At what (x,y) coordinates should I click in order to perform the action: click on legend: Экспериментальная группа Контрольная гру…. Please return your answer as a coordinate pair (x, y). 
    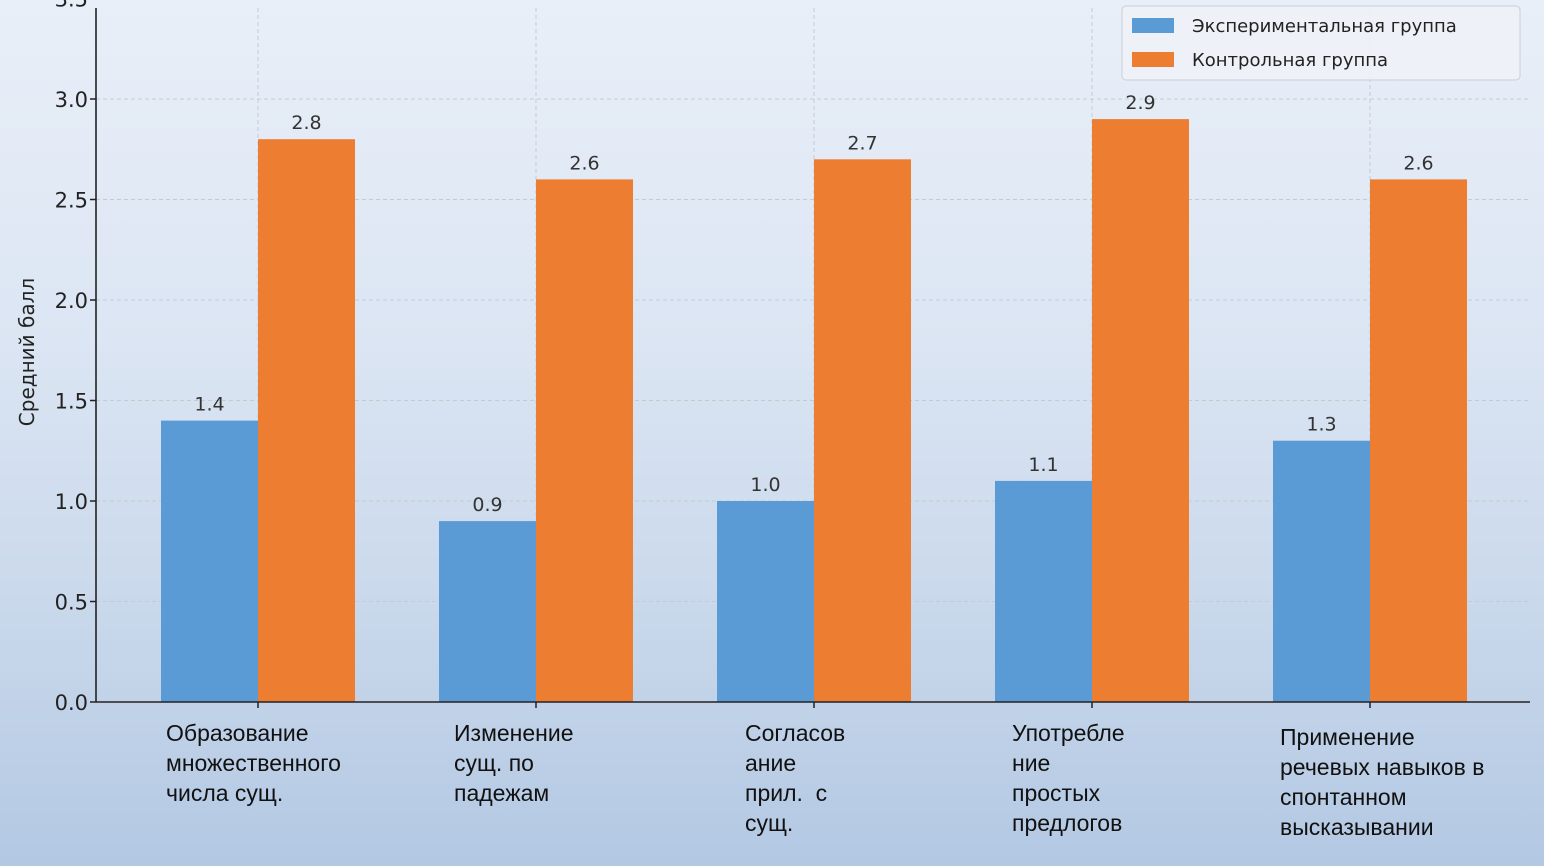
    Looking at the image, I should click on (1321, 43).